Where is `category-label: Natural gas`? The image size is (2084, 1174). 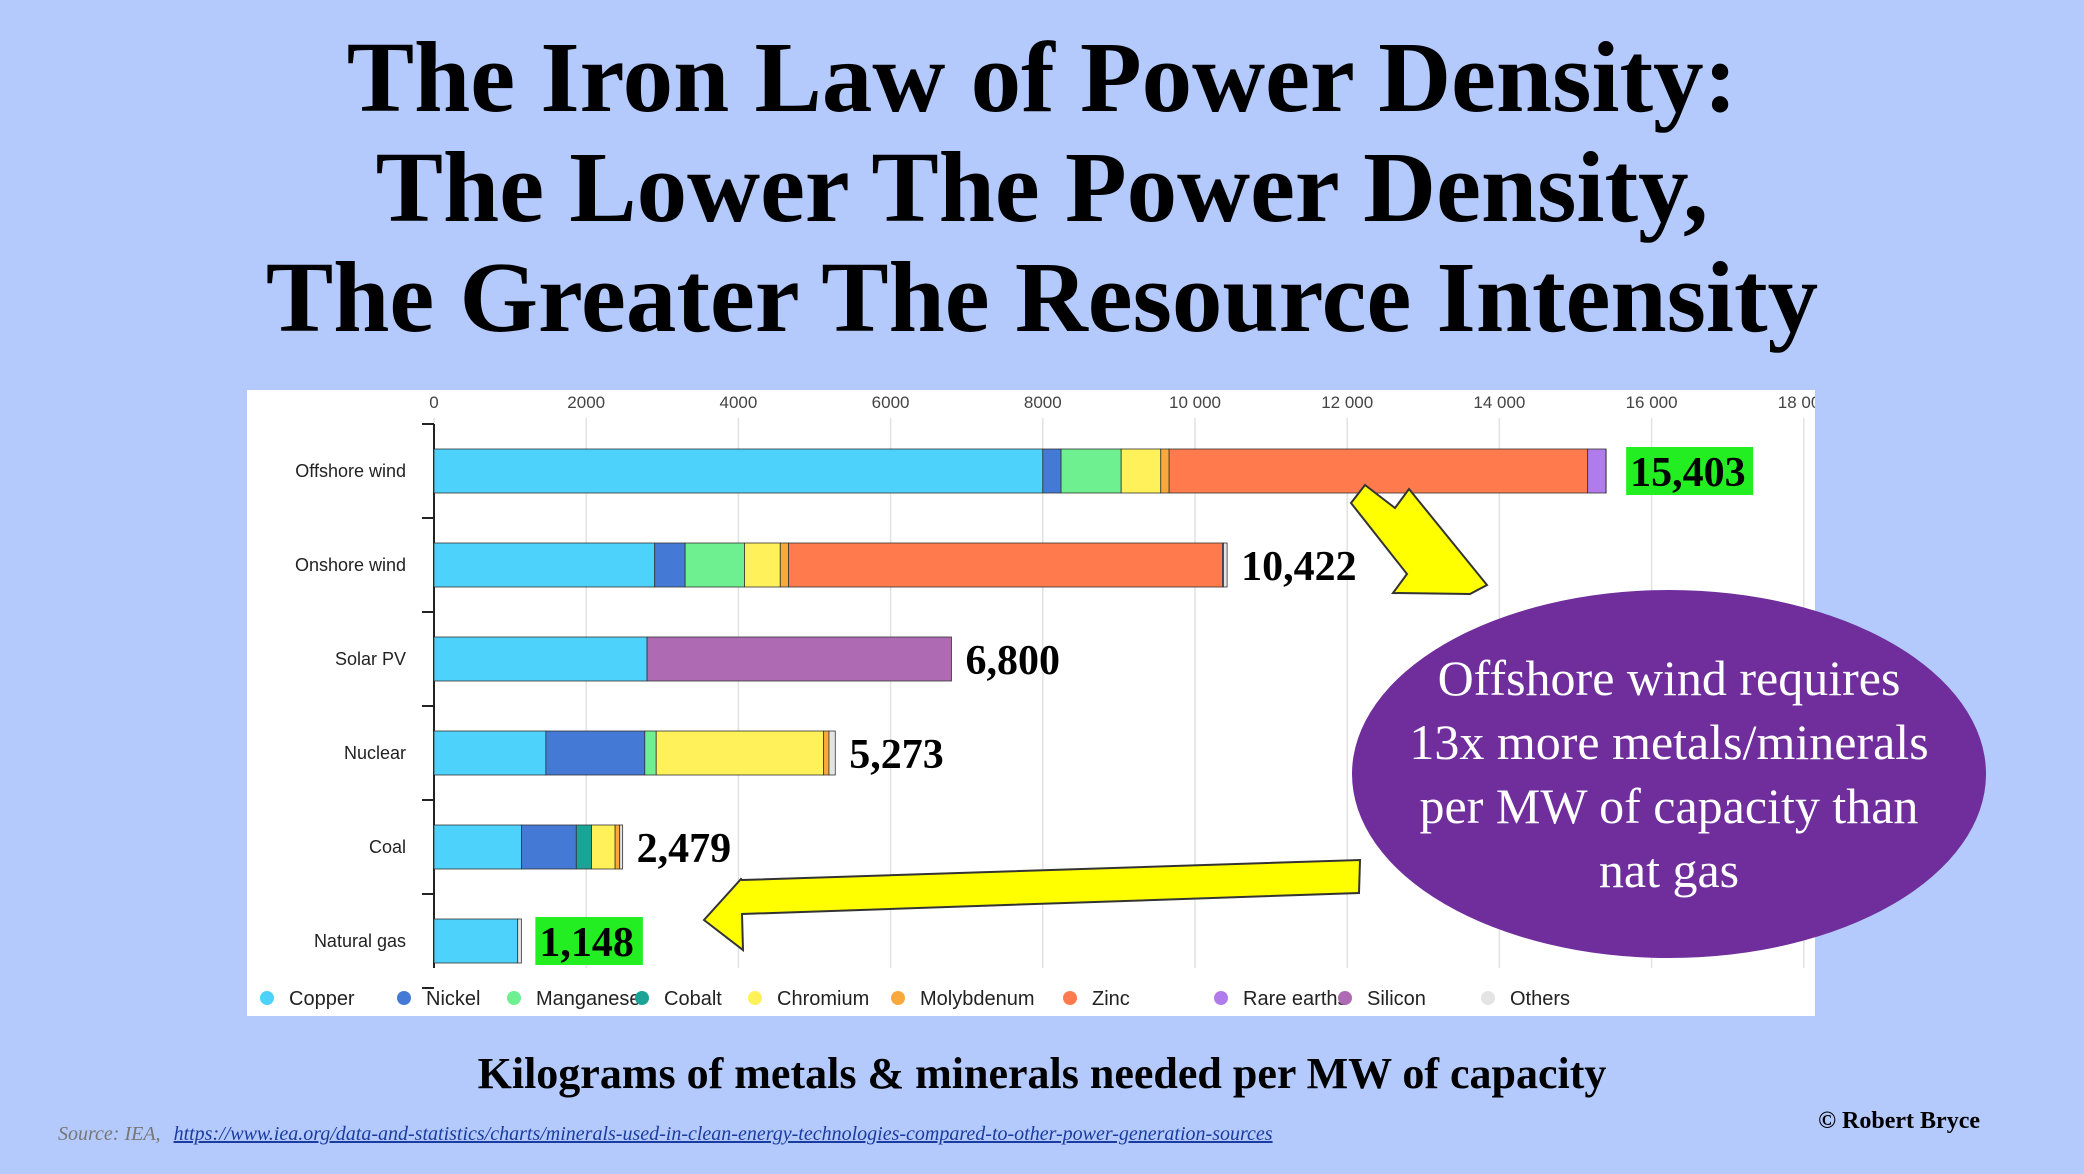
category-label: Natural gas is located at coordinates (360, 941).